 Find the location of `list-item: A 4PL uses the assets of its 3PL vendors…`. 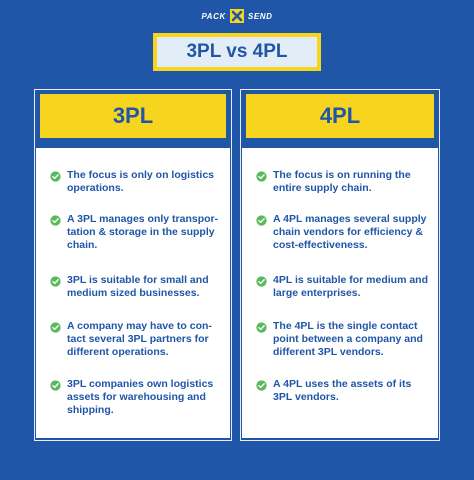

list-item: A 4PL uses the assets of its 3PL vendors… is located at coordinates (344, 391).